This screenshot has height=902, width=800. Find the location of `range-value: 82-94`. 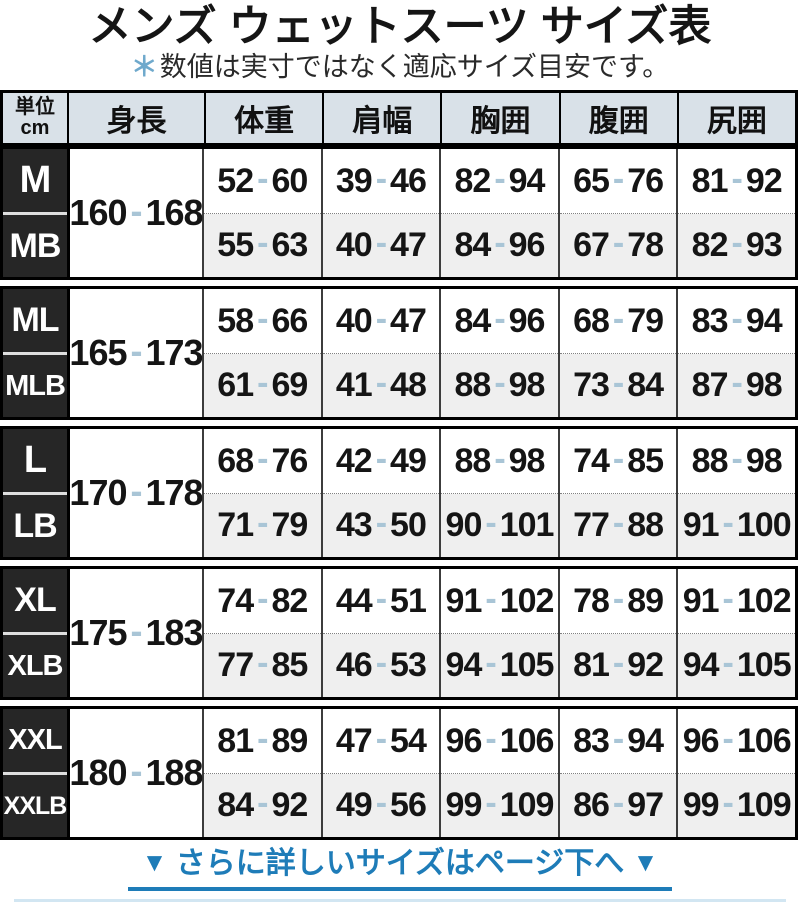

range-value: 82-94 is located at coordinates (499, 179).